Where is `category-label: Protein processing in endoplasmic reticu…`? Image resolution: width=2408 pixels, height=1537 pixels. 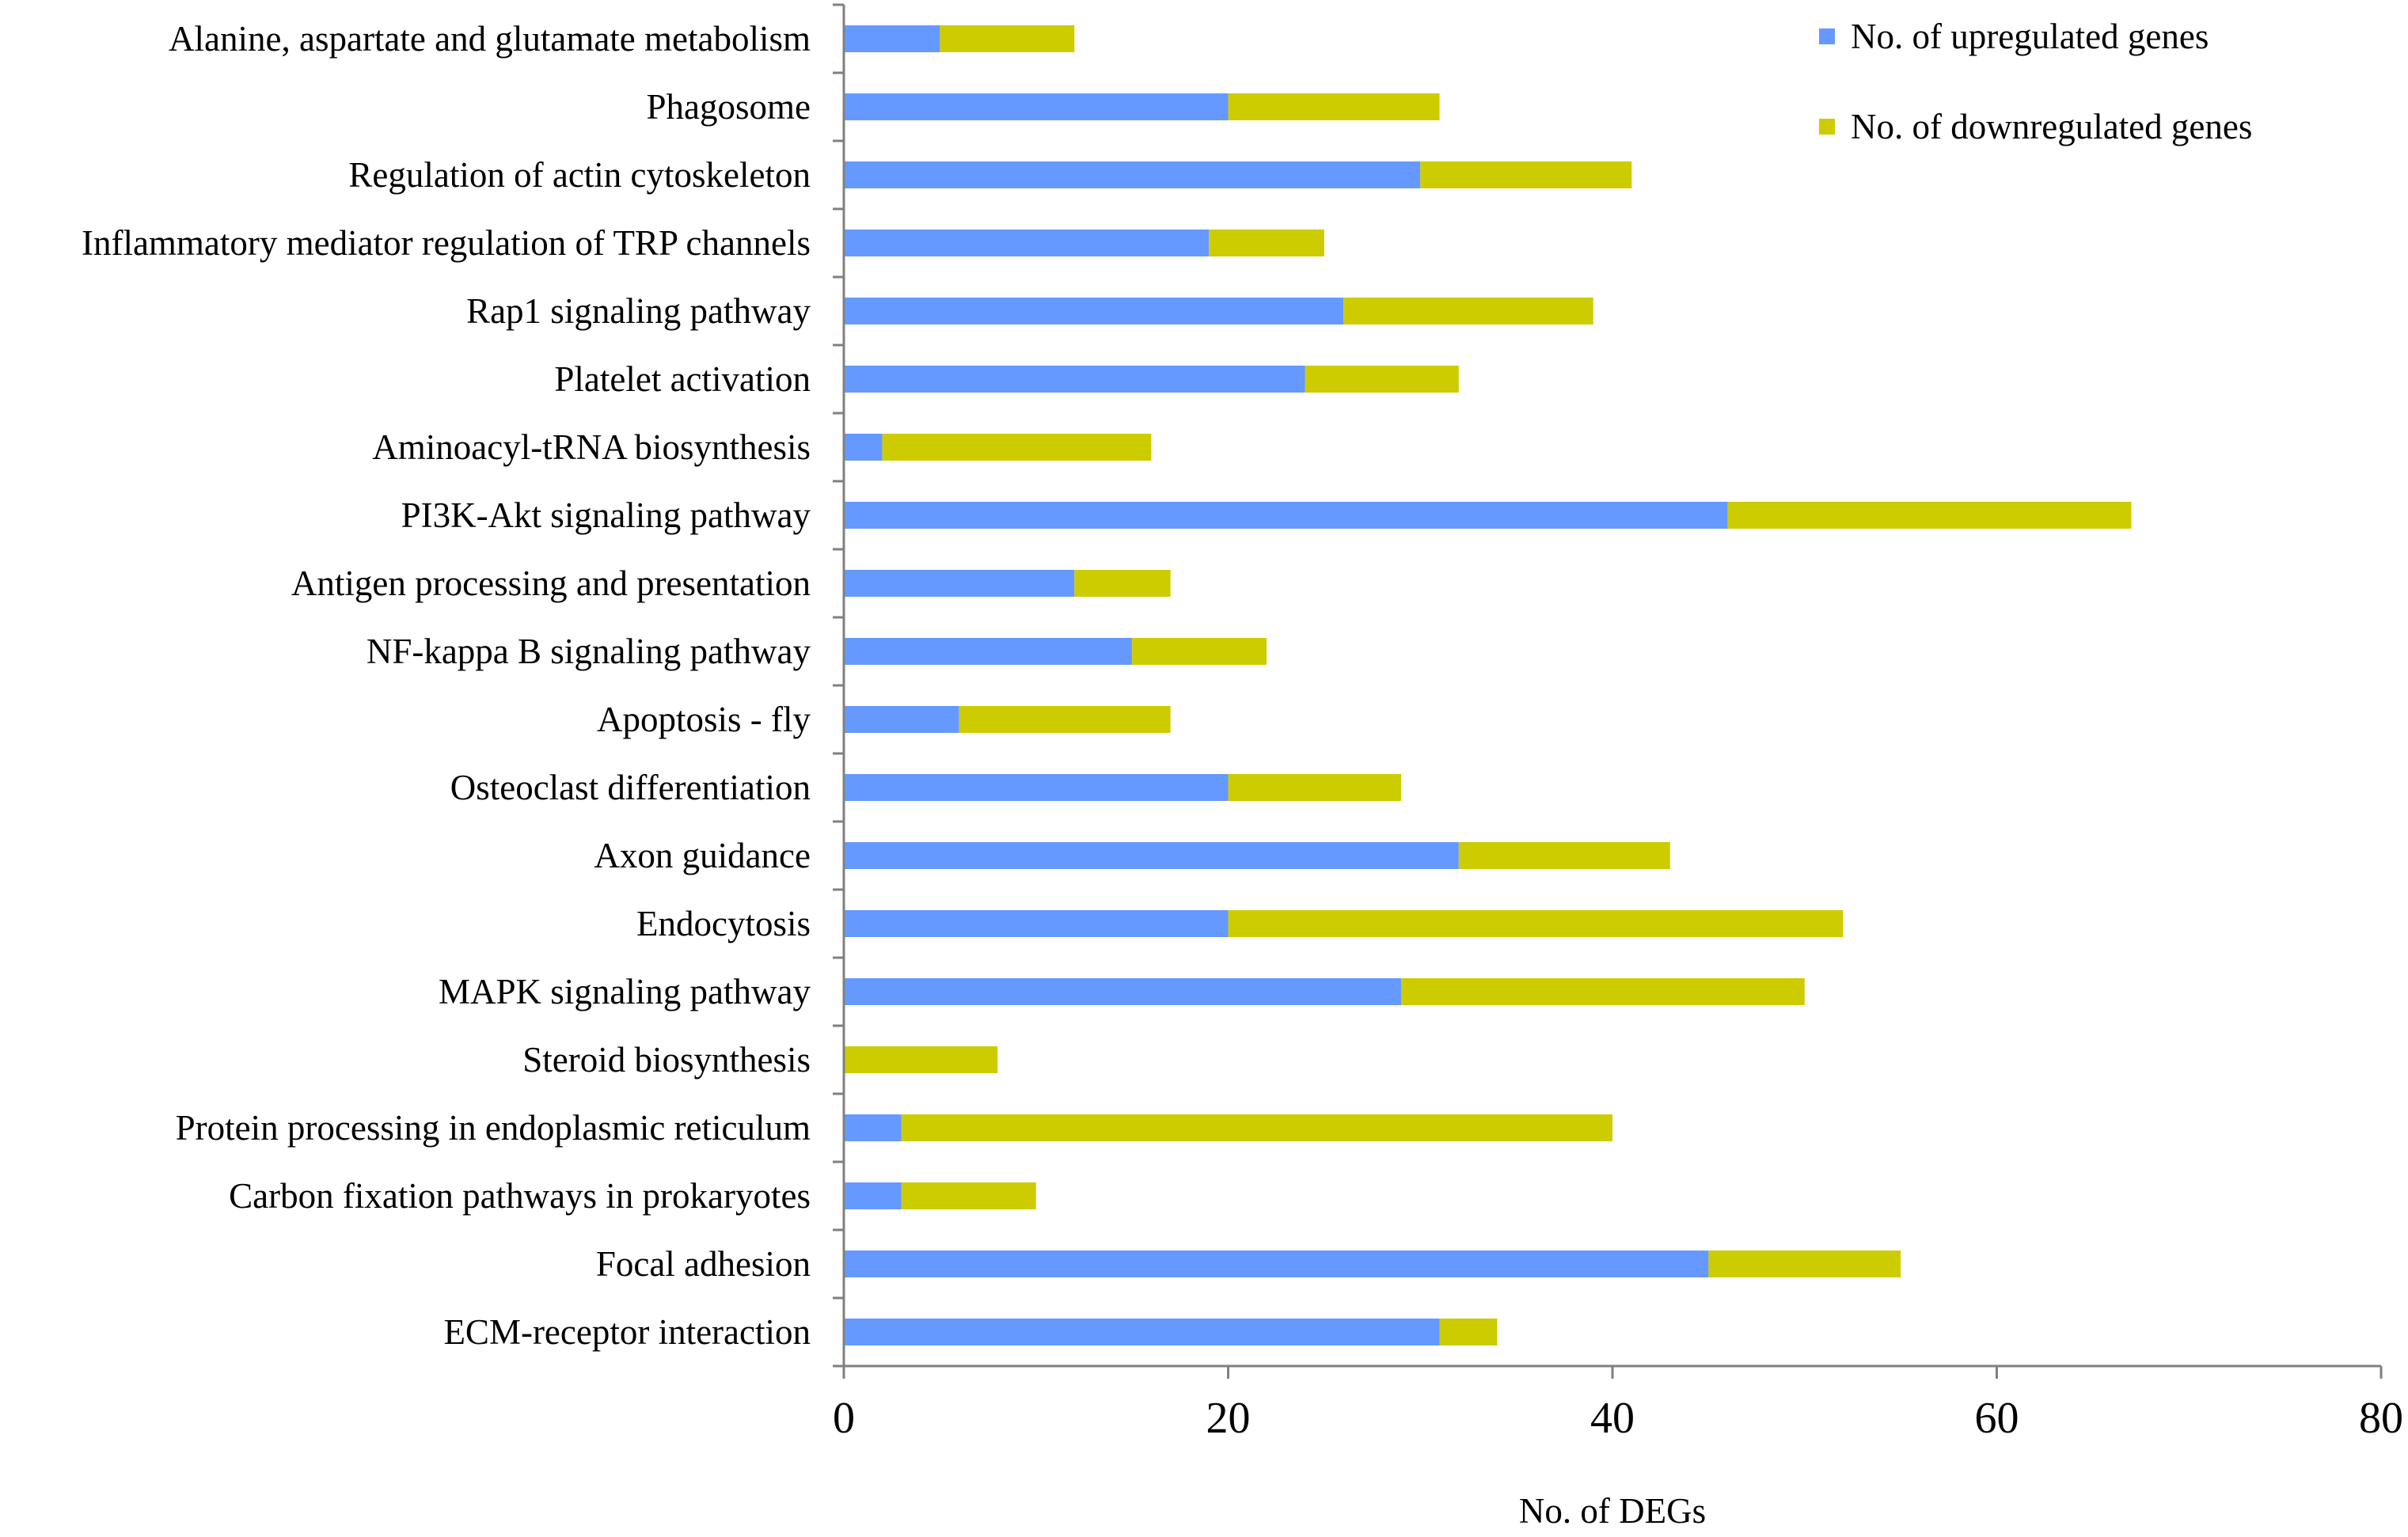 category-label: Protein processing in endoplasmic reticu… is located at coordinates (493, 1128).